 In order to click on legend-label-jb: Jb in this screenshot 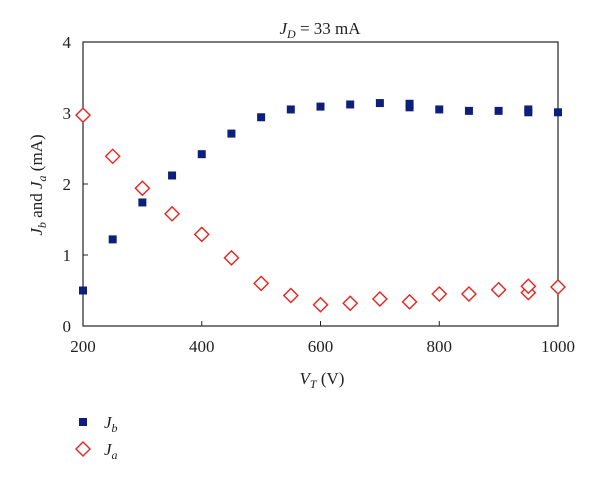, I will do `click(111, 424)`.